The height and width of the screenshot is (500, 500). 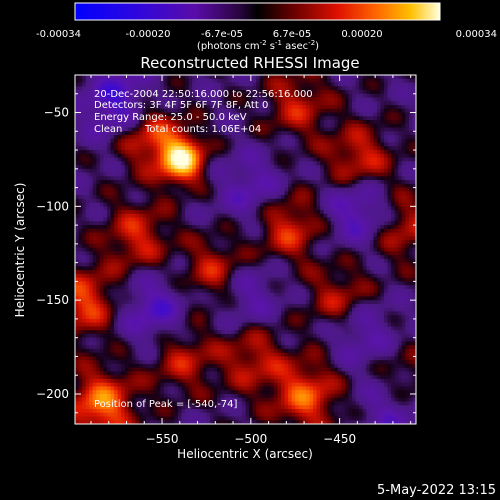 I want to click on colorbar-tick-label: 6.7e-05, so click(x=292, y=34).